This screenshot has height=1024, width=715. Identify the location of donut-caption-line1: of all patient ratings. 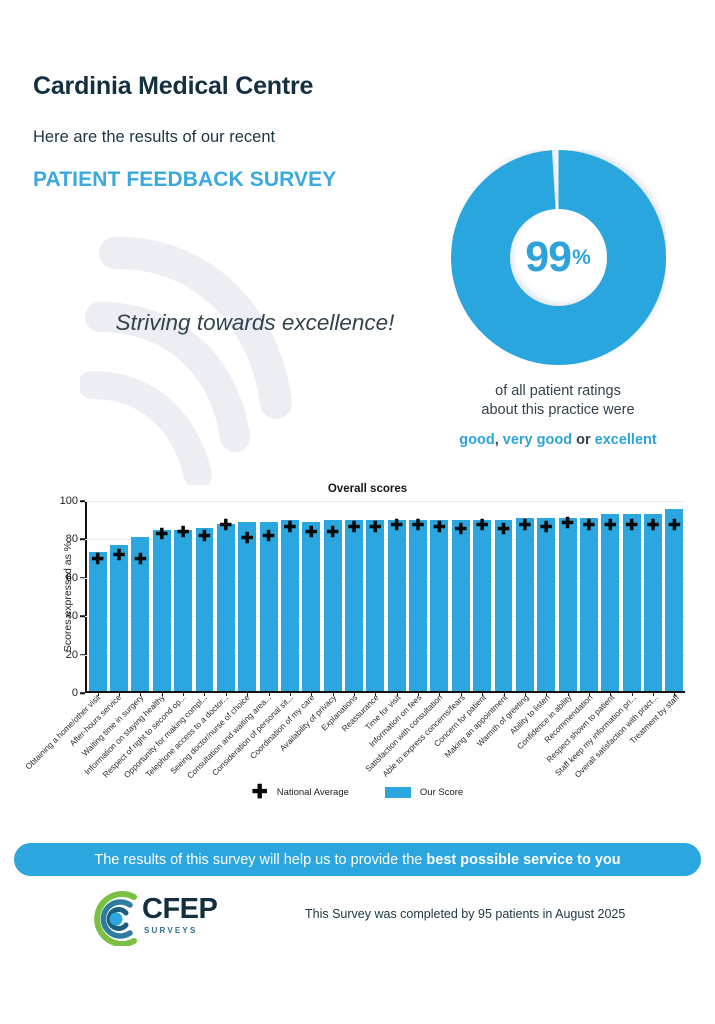
(558, 391).